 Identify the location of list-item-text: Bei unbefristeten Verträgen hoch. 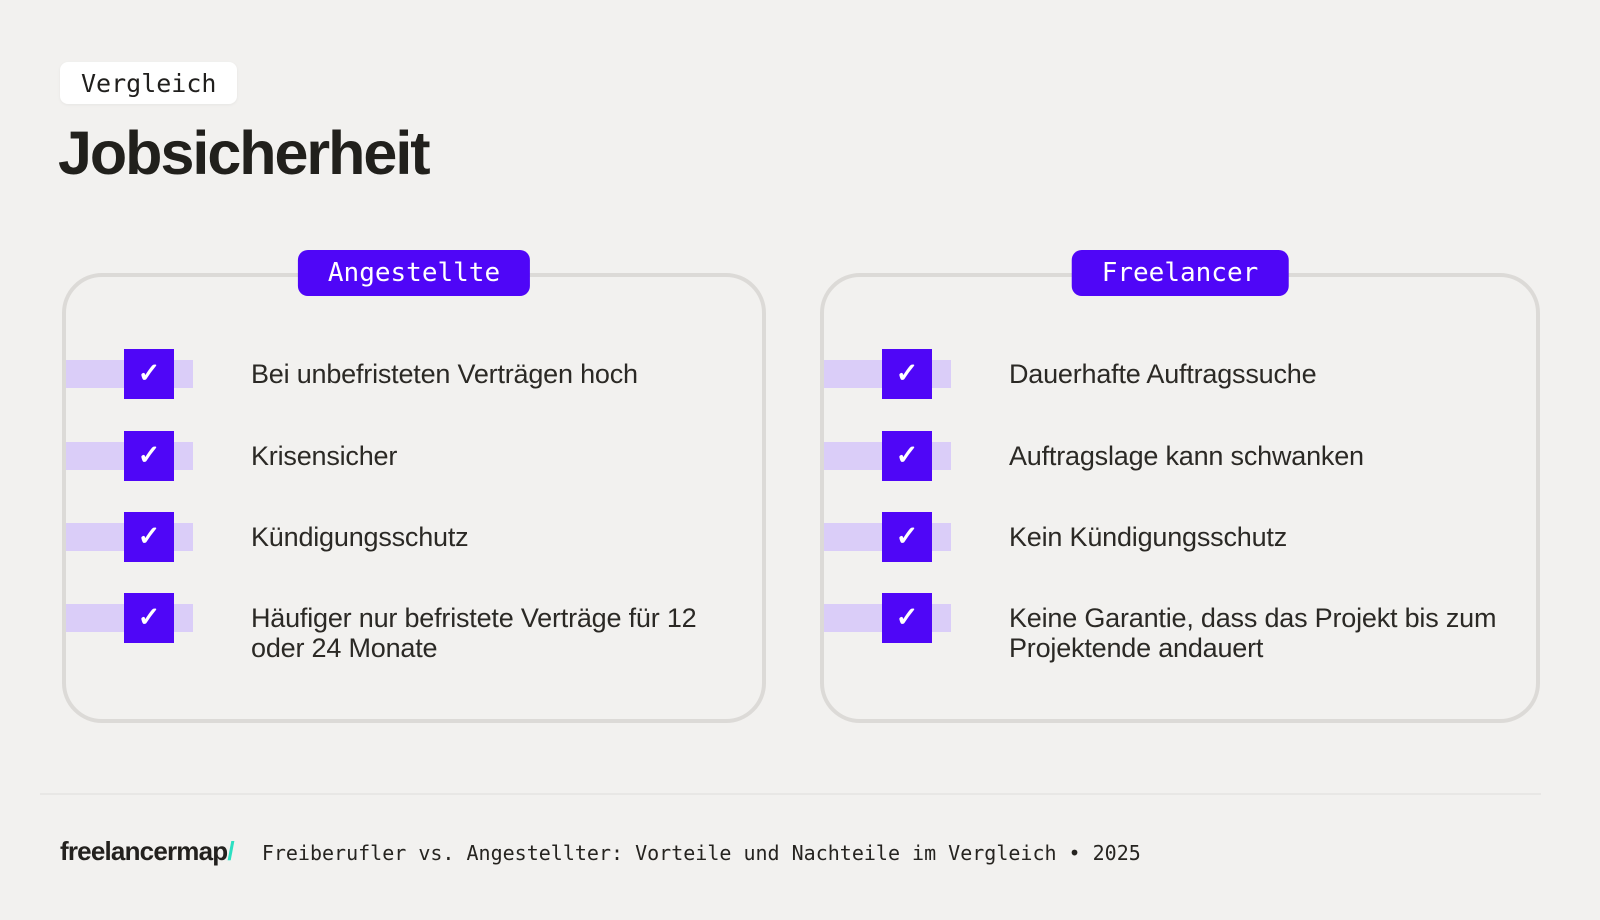
(444, 374).